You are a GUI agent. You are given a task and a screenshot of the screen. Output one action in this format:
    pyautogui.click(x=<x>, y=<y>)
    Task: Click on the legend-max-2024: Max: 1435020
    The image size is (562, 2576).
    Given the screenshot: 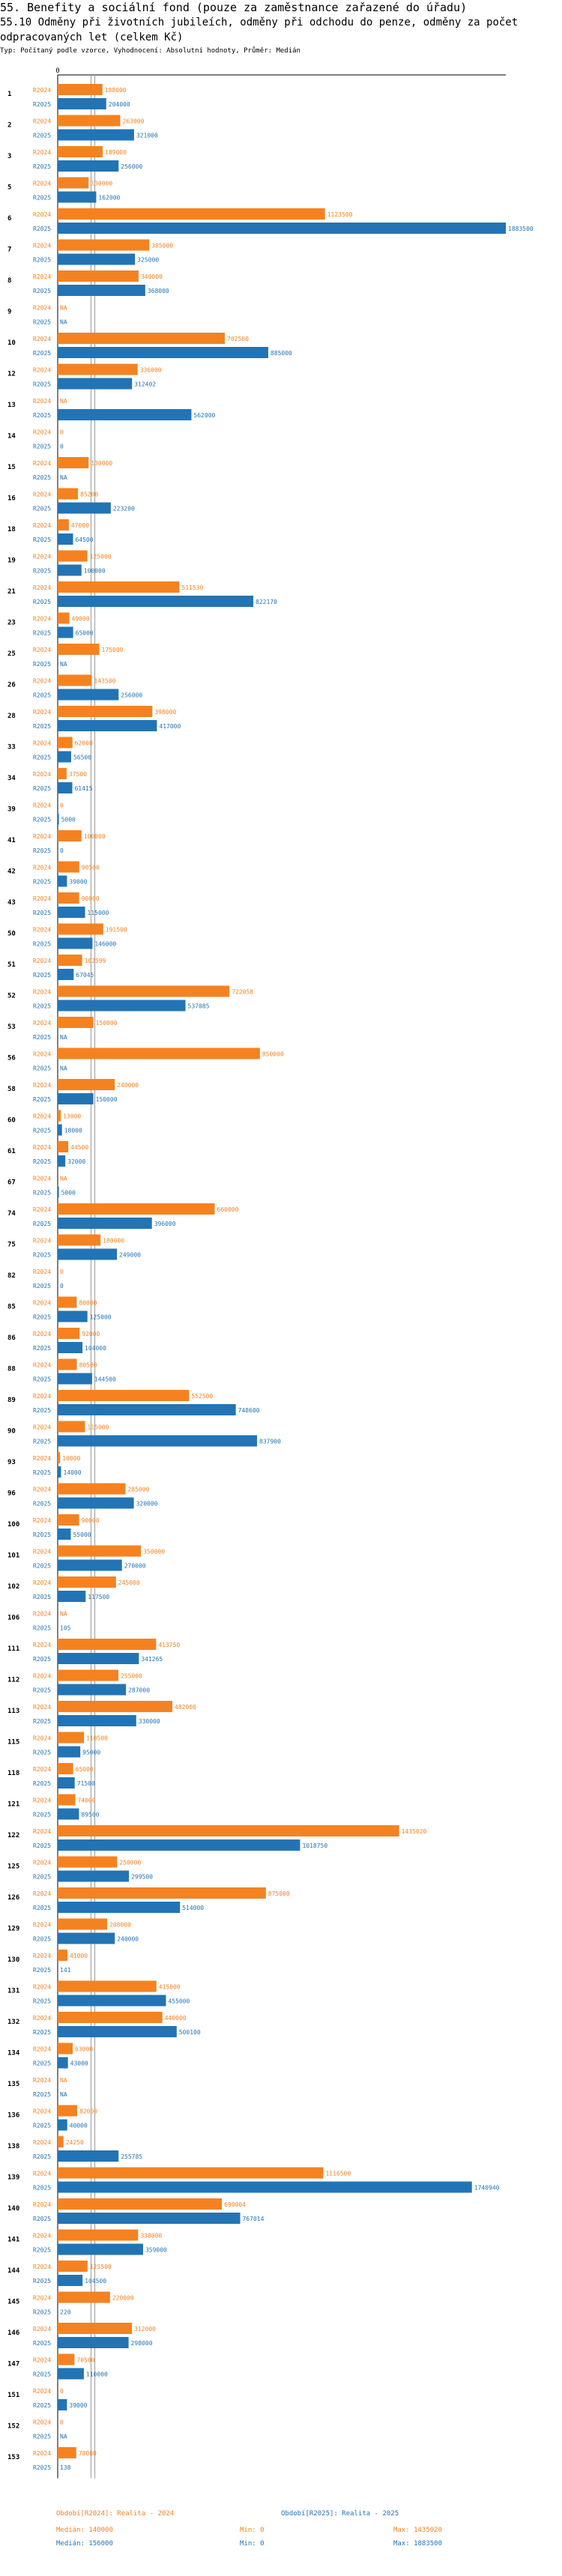 What is the action you would take?
    pyautogui.click(x=418, y=2530)
    